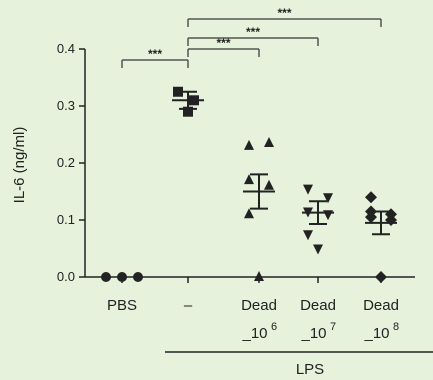  What do you see at coordinates (396, 327) in the screenshot?
I see `x-tick-label-exponent: 8` at bounding box center [396, 327].